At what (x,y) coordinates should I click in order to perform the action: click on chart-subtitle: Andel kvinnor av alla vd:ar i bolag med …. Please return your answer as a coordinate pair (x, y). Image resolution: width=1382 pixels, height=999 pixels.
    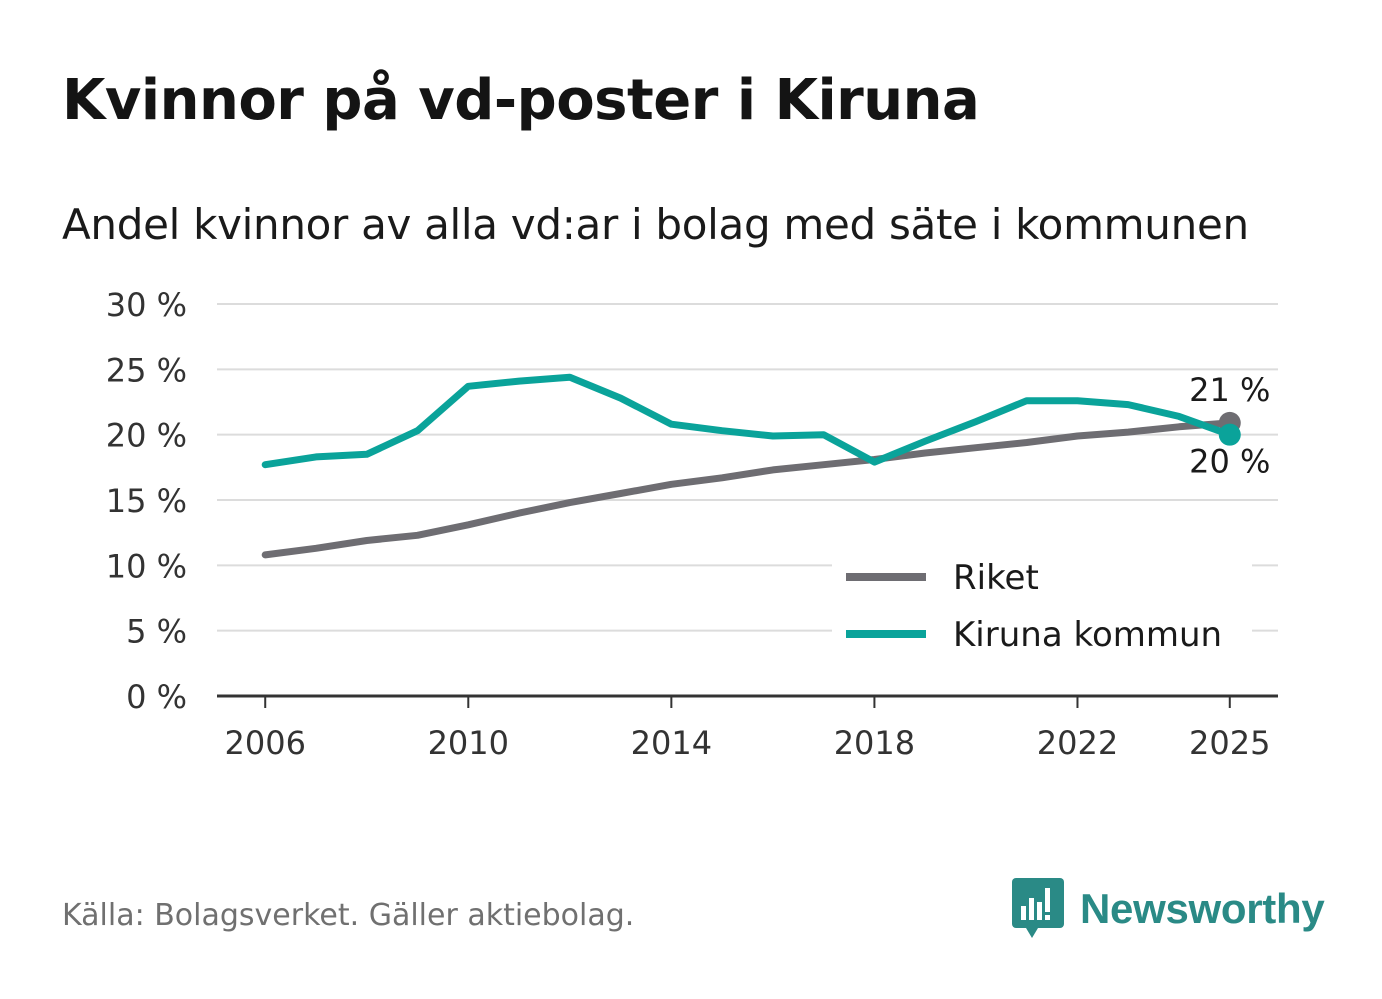
    Looking at the image, I should click on (655, 224).